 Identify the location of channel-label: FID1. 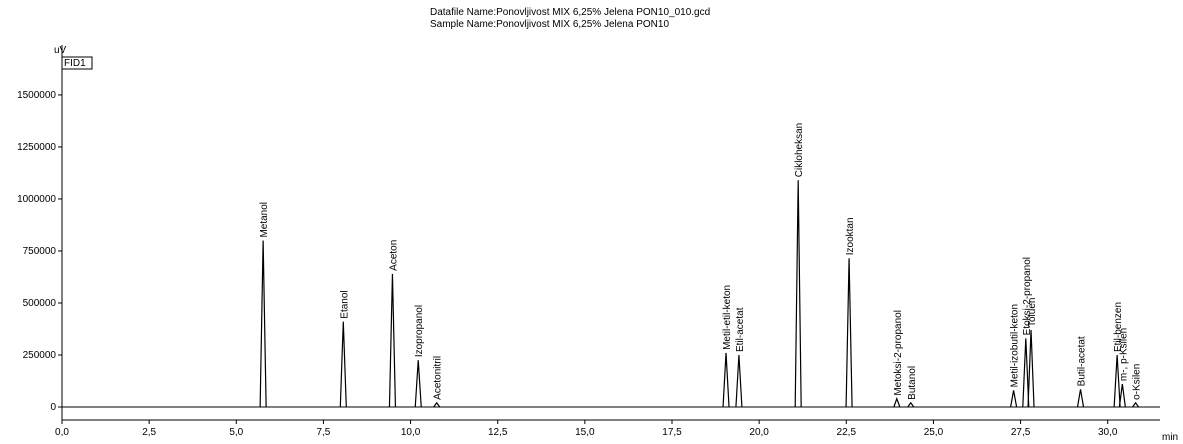
(75, 63).